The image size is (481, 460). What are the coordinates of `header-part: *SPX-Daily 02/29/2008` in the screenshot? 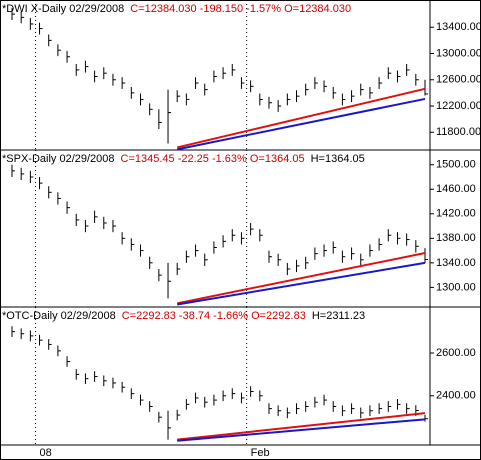 It's located at (58, 159).